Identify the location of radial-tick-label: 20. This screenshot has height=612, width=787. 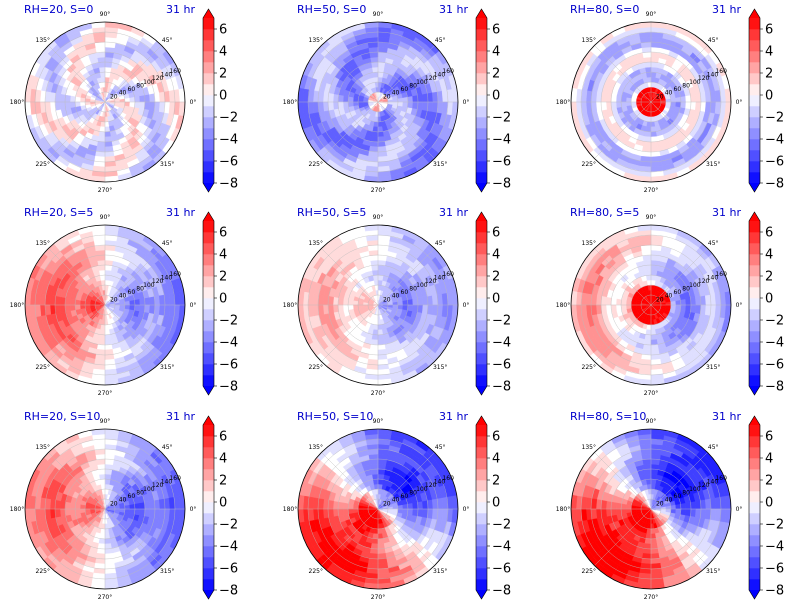
(114, 299).